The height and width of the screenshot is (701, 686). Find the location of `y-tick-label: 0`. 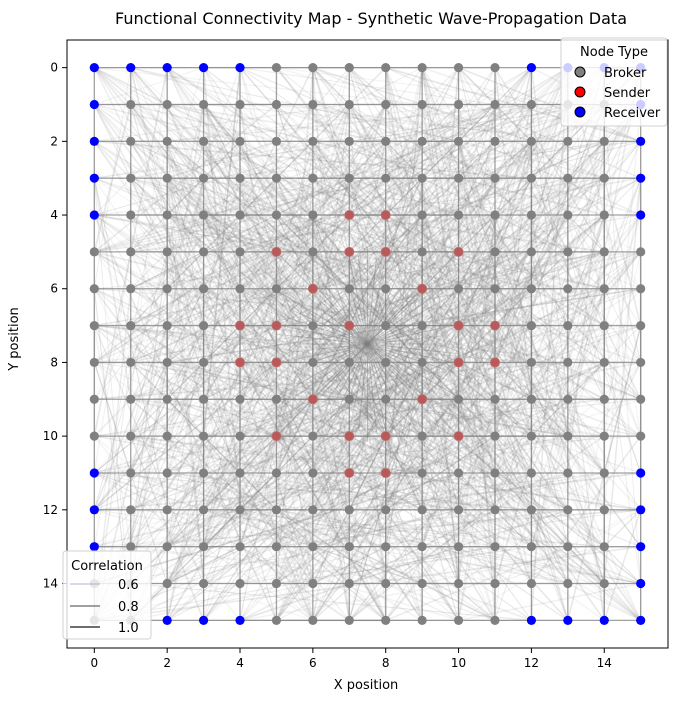

y-tick-label: 0 is located at coordinates (54, 68).